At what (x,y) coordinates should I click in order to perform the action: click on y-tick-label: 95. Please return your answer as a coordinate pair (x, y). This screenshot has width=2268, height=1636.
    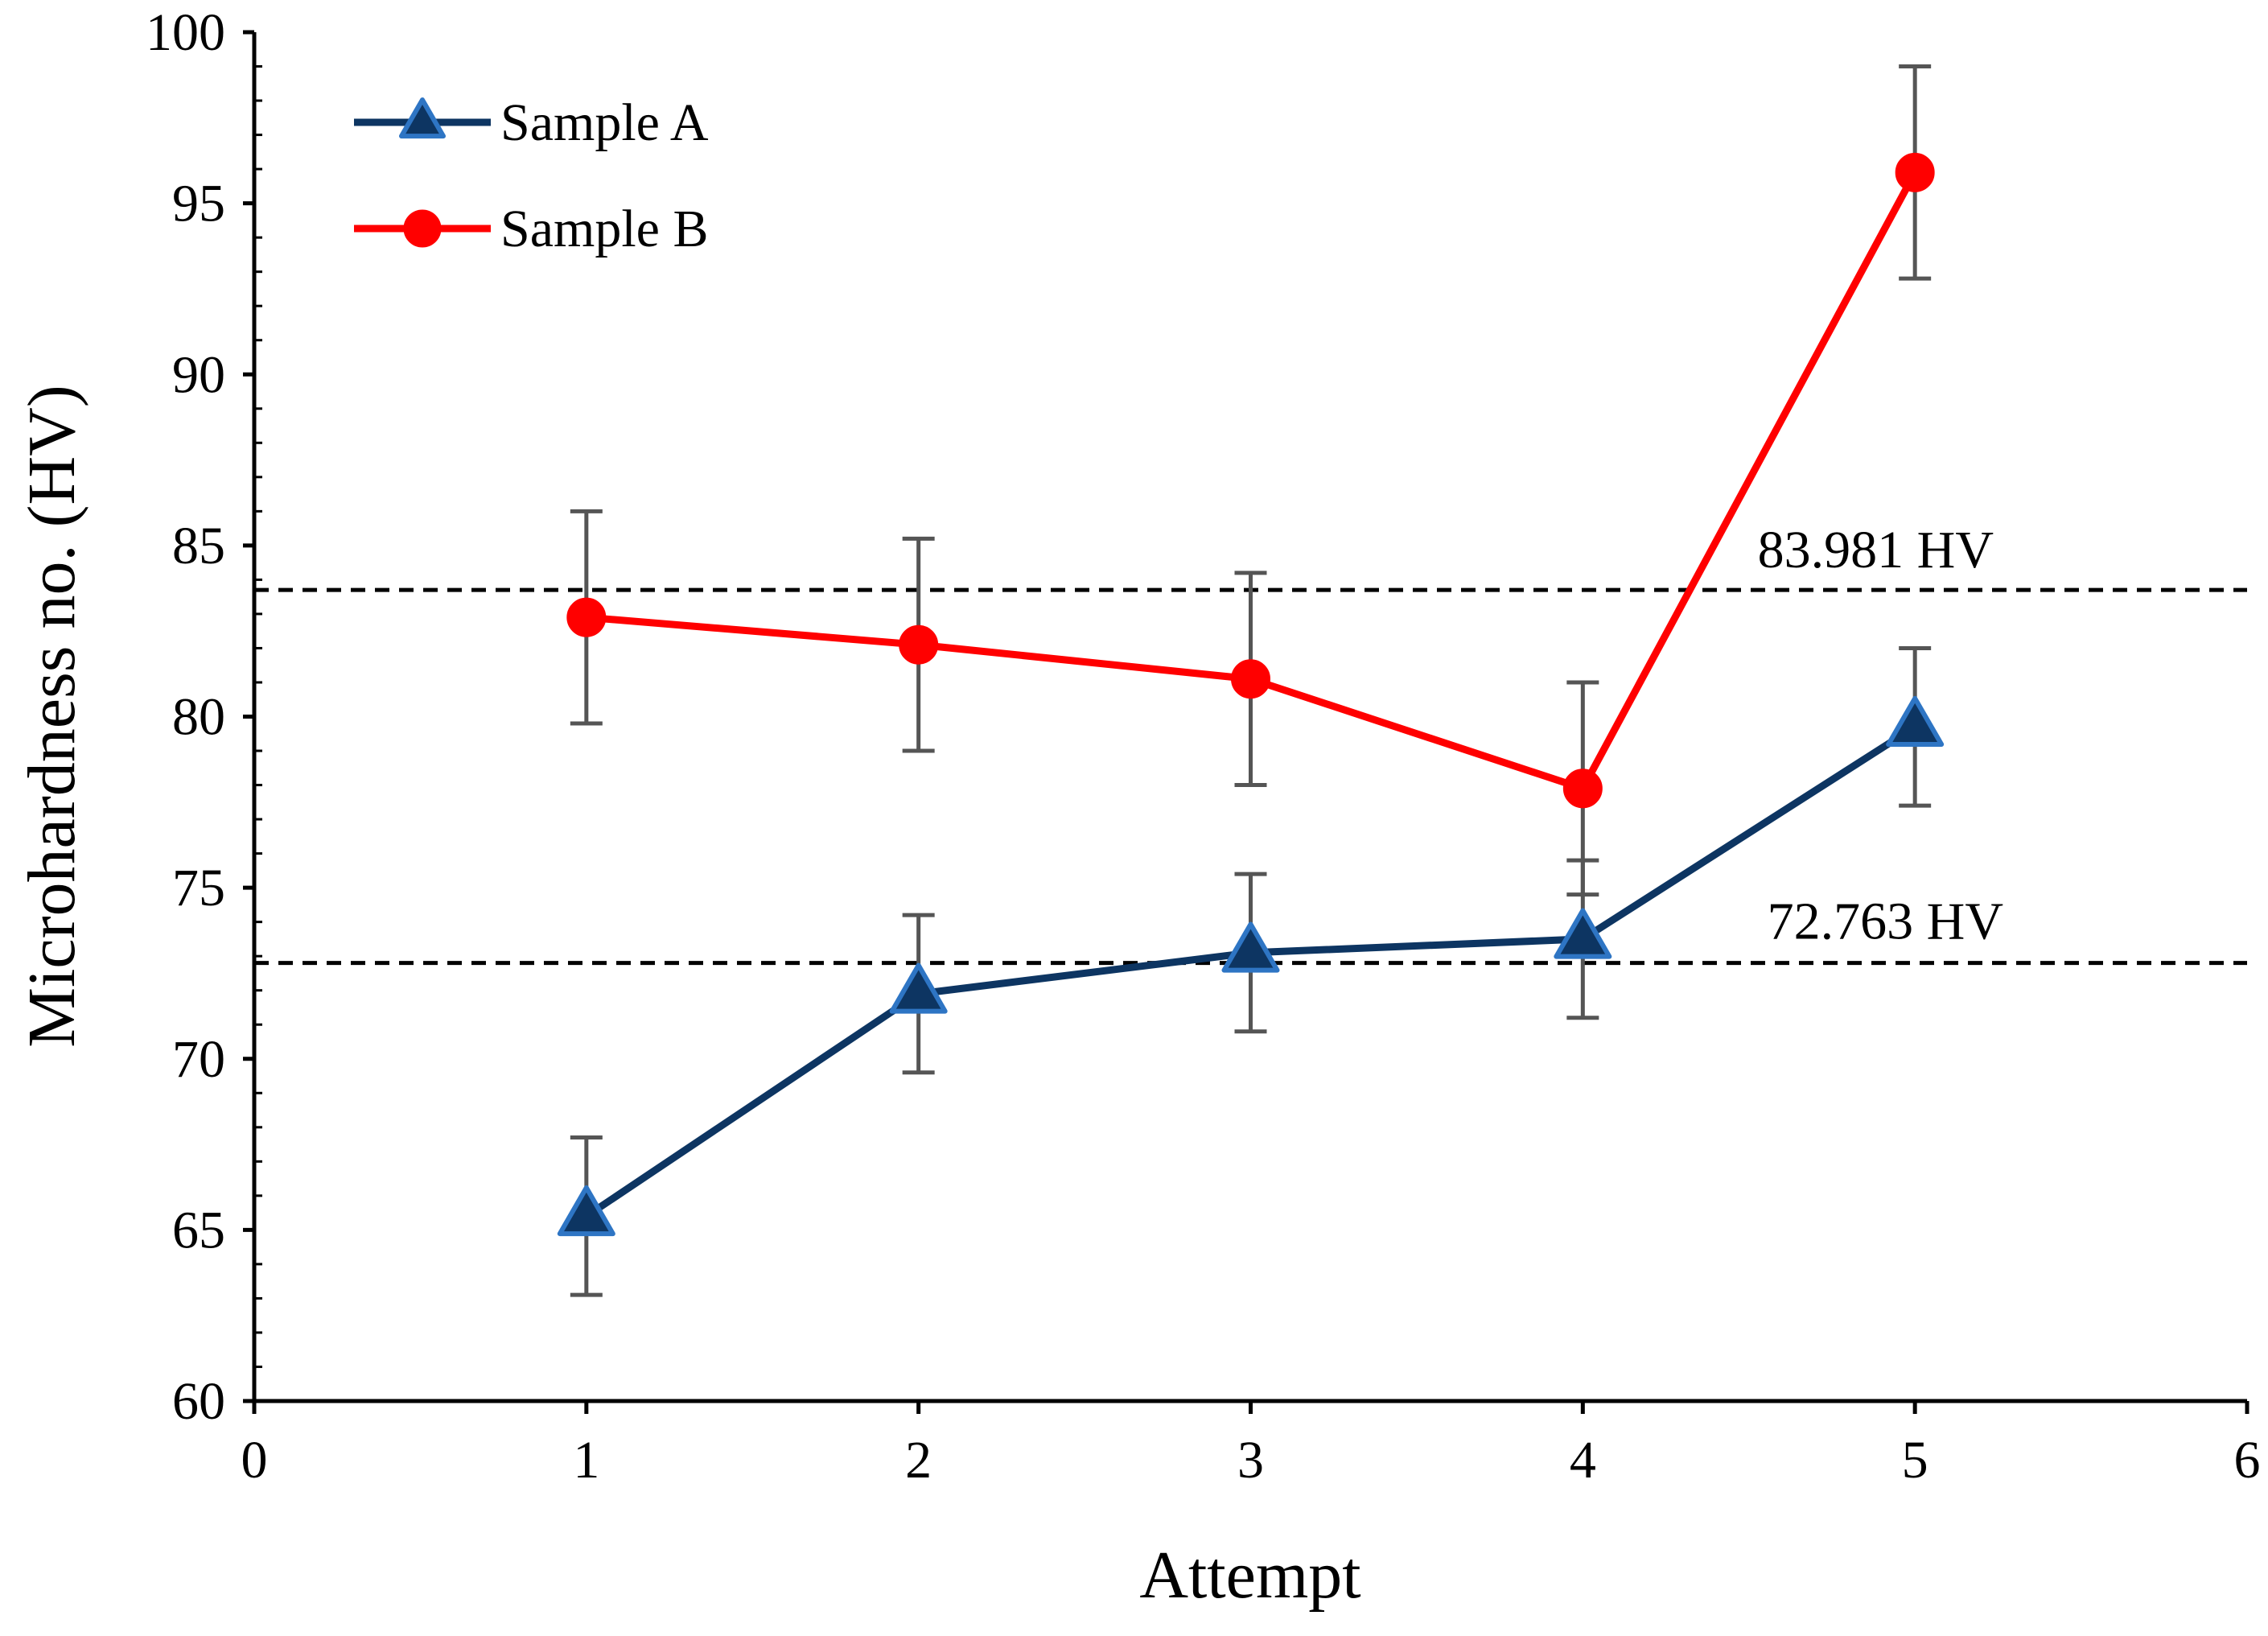
    Looking at the image, I should click on (198, 204).